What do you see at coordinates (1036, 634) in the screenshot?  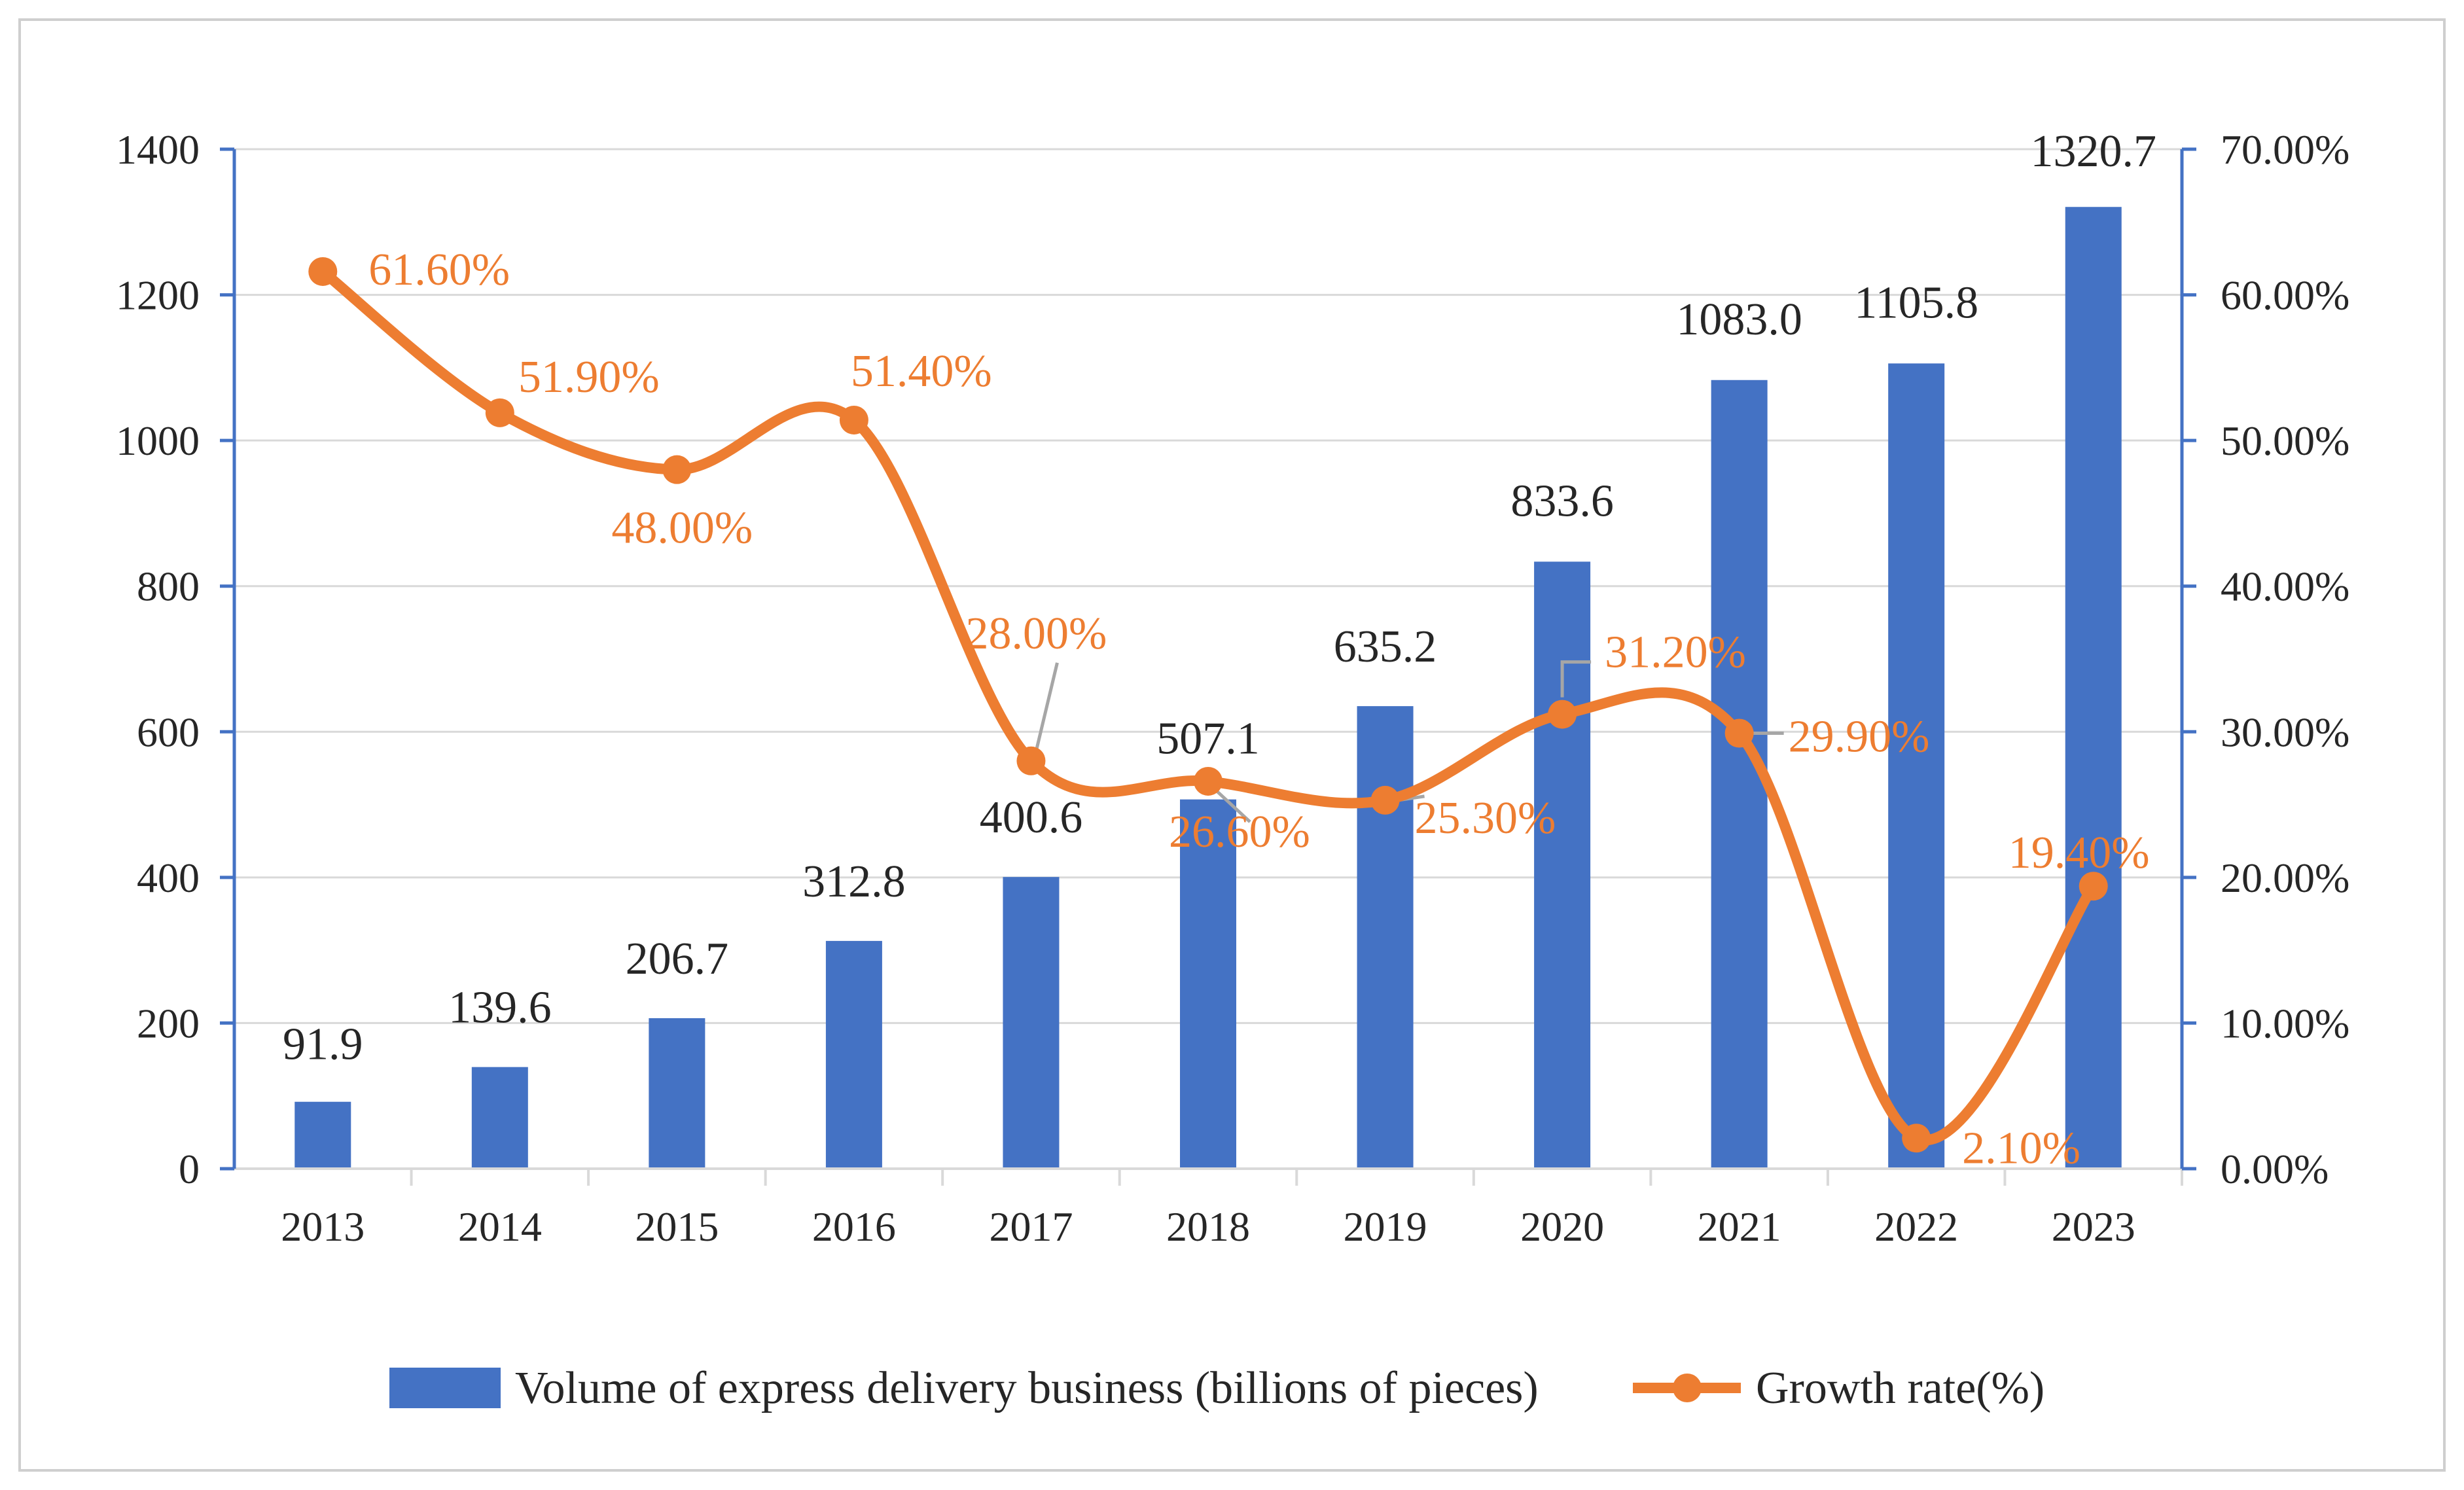 I see `growth-rate-label: 28.00%` at bounding box center [1036, 634].